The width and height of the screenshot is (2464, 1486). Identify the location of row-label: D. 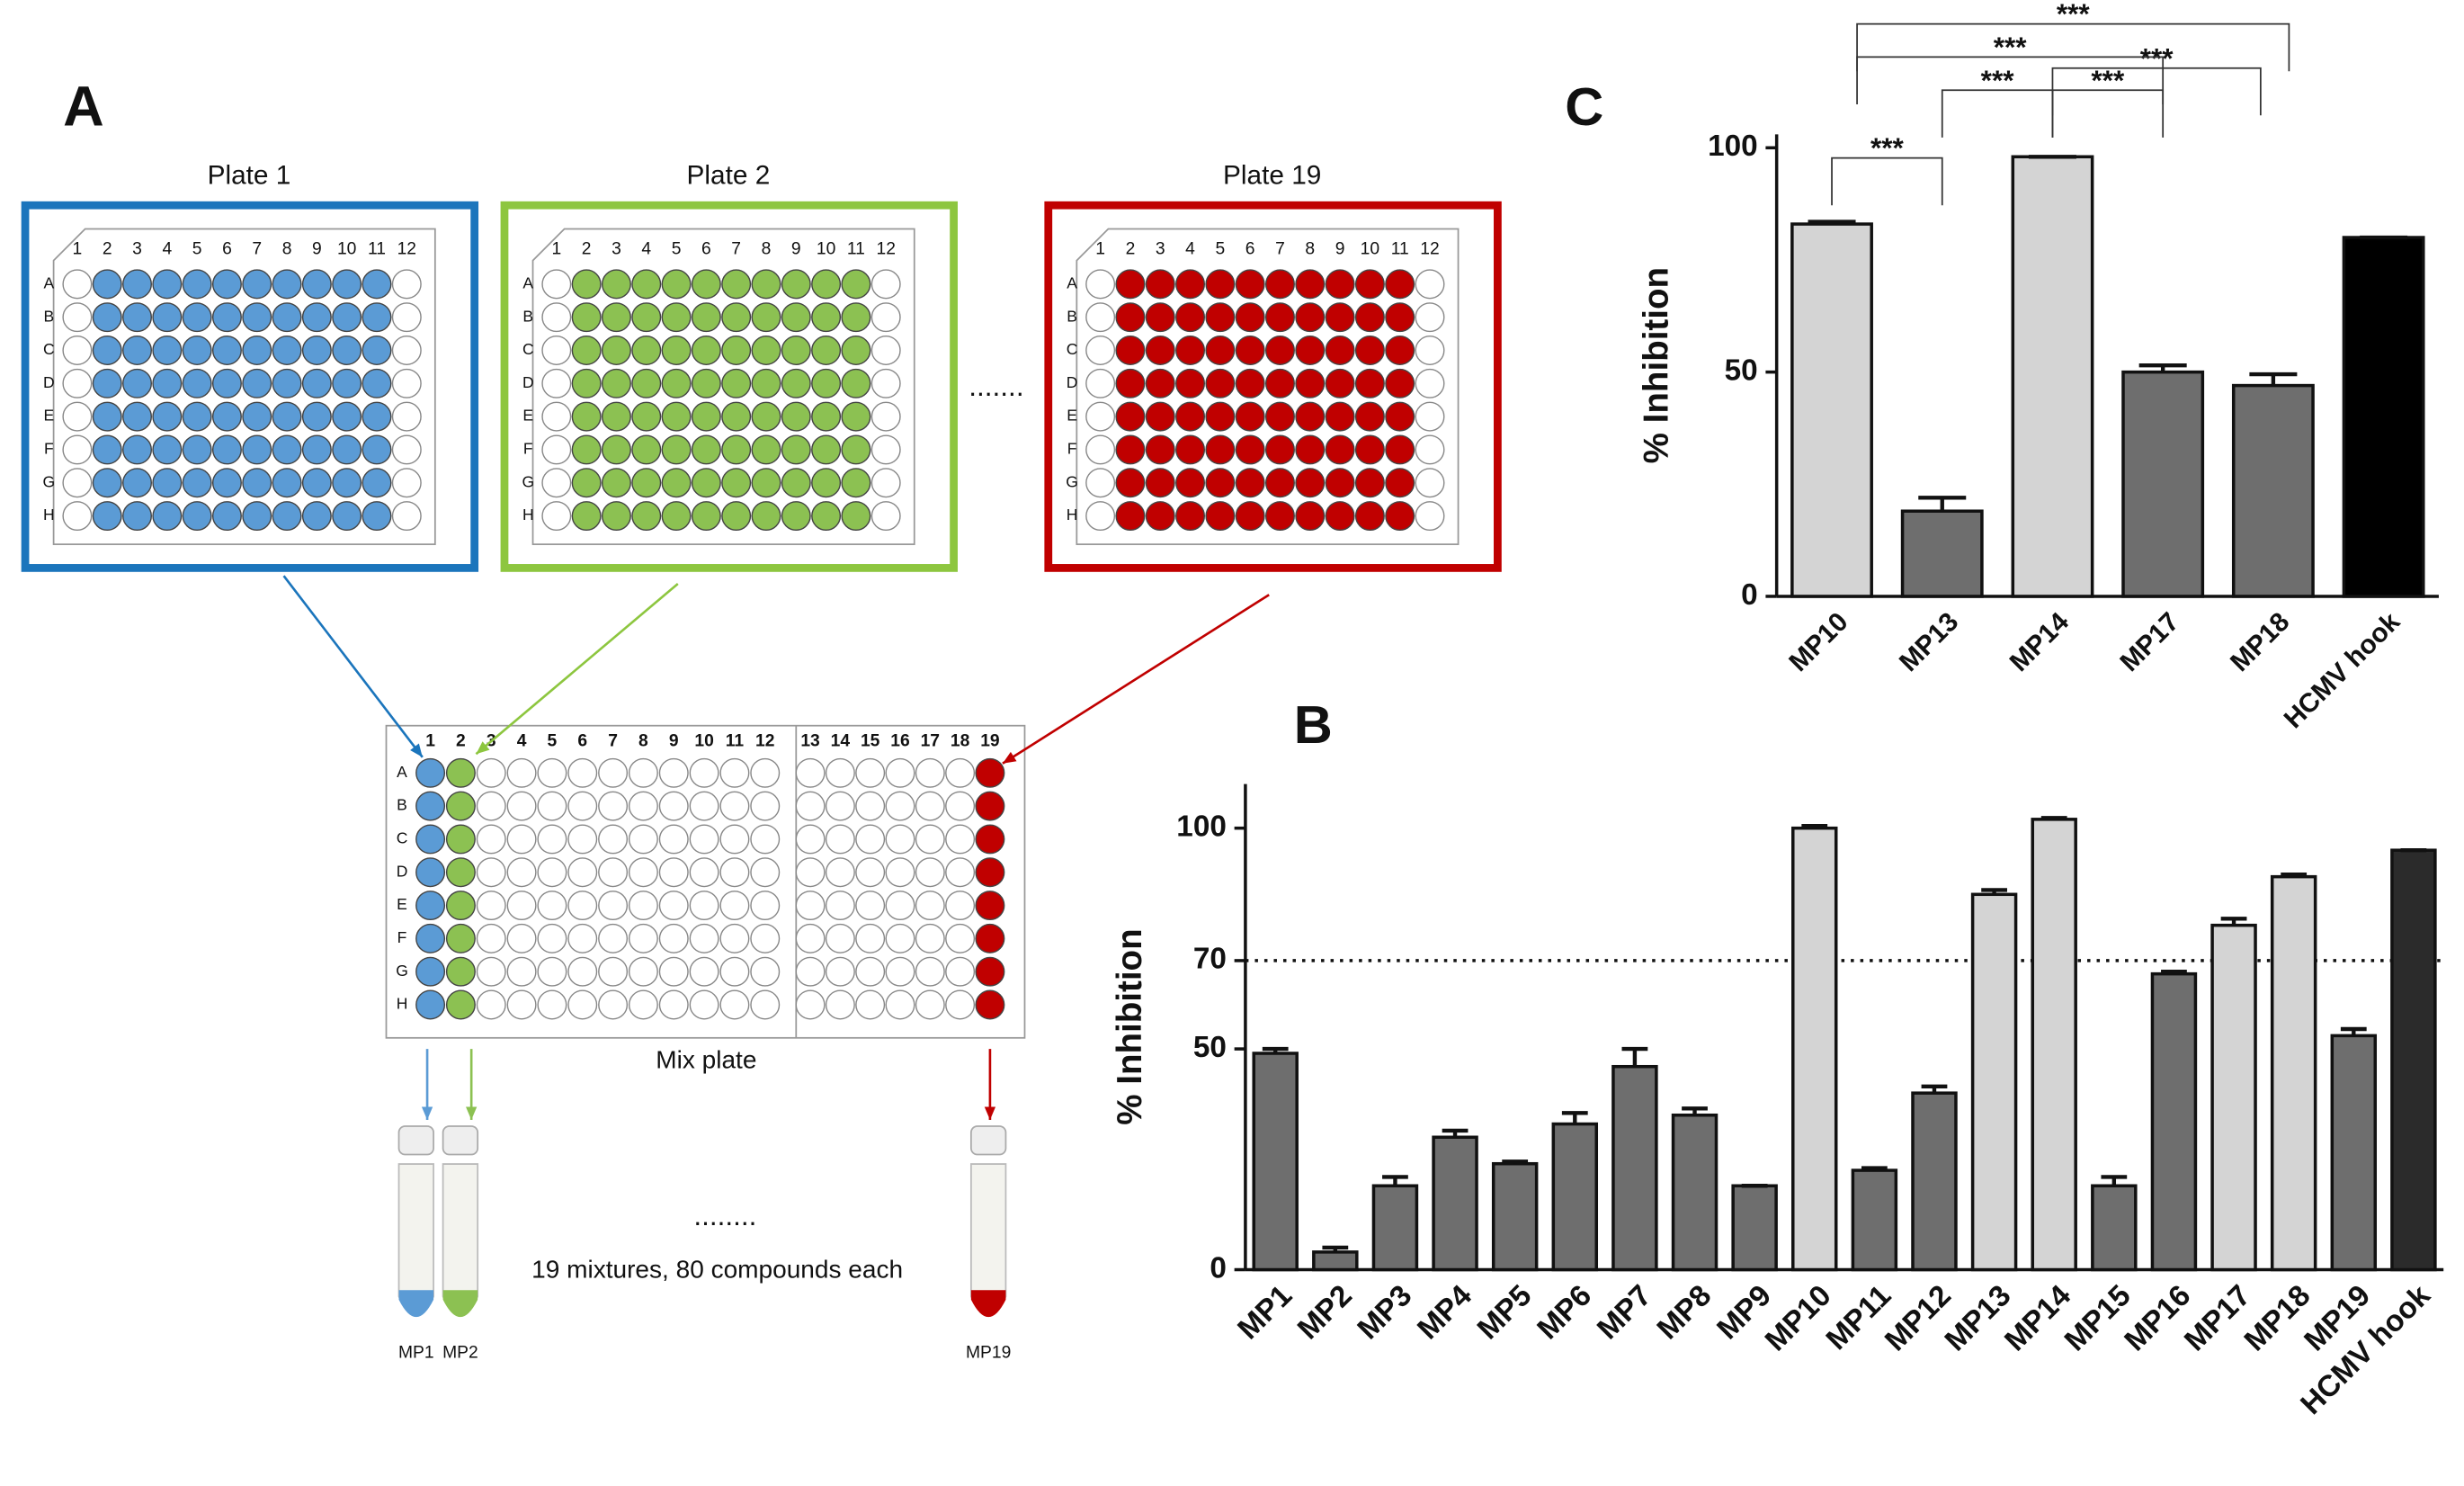
(49, 382).